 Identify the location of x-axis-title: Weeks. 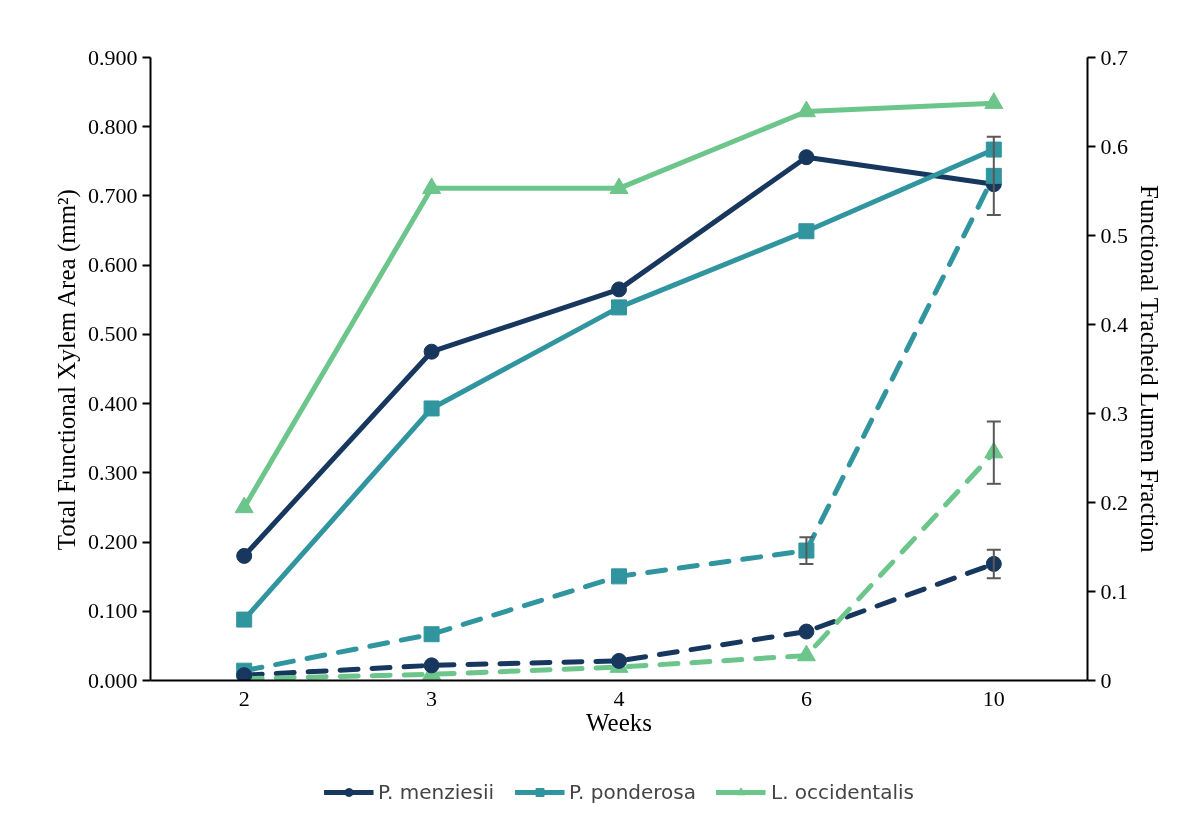
(619, 722).